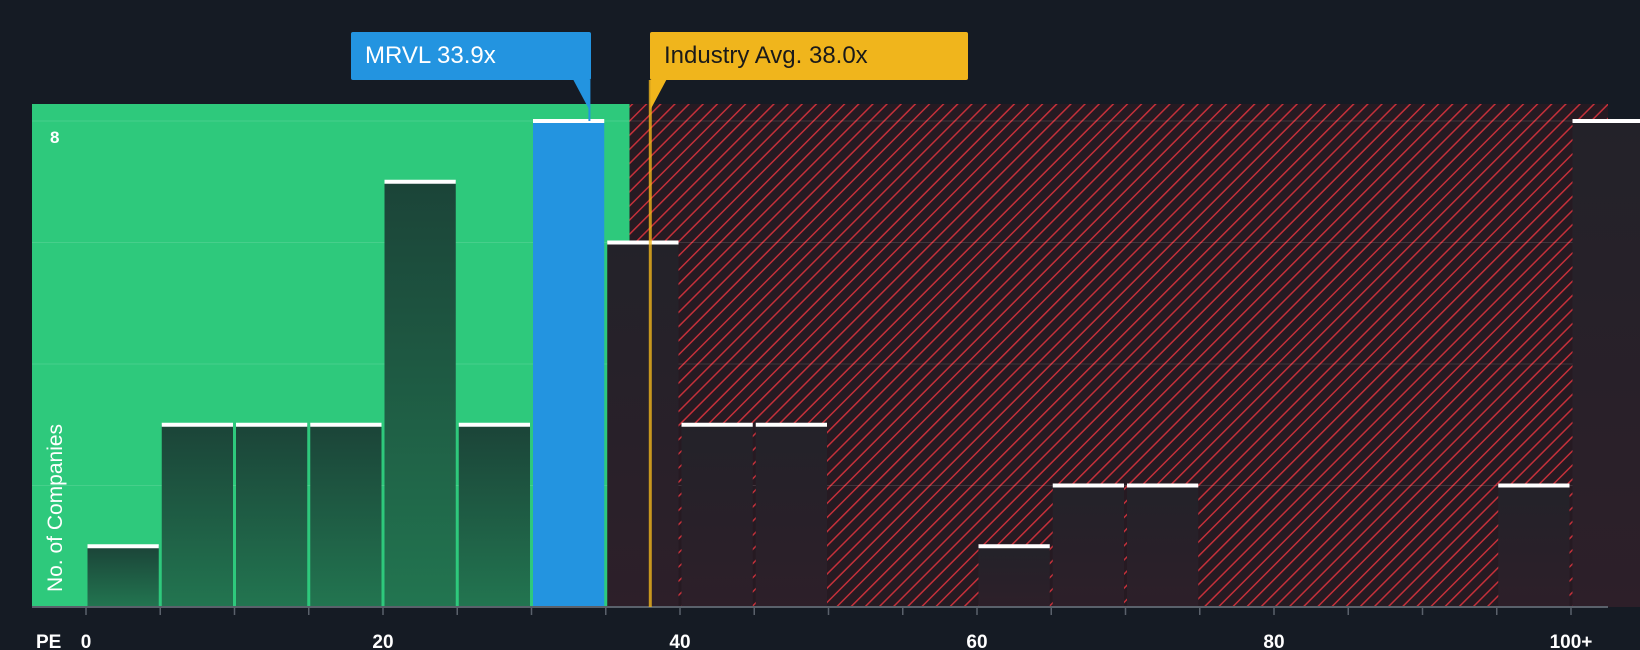 This screenshot has width=1640, height=650. I want to click on company-bar, so click(569, 364).